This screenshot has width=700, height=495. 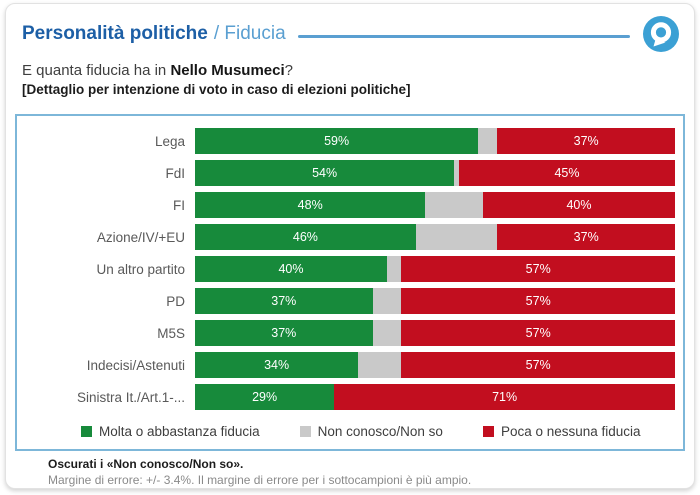 What do you see at coordinates (661, 34) in the screenshot?
I see `quorum-youtrend-logo-icon` at bounding box center [661, 34].